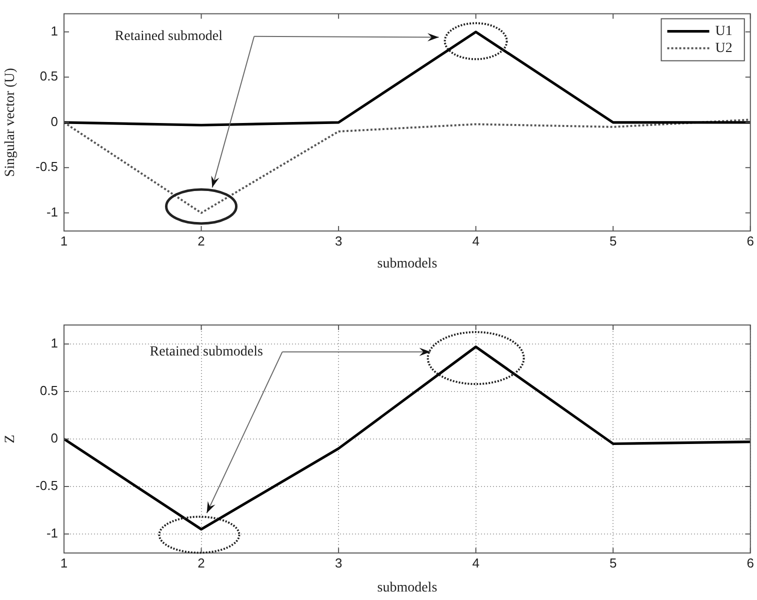  Describe the element at coordinates (10, 122) in the screenshot. I see `y-axis-title: Singular vector (U)` at that location.